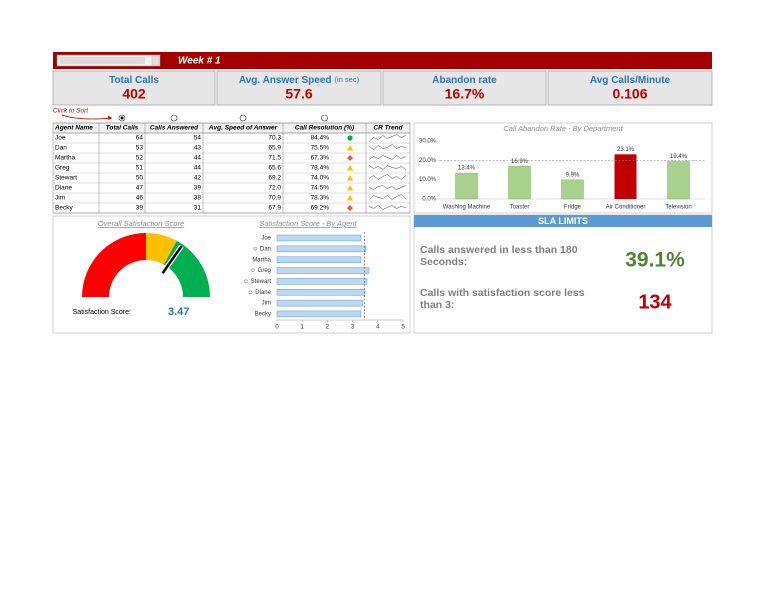  Describe the element at coordinates (573, 175) in the screenshot. I see `value-label: 9.9%` at that location.